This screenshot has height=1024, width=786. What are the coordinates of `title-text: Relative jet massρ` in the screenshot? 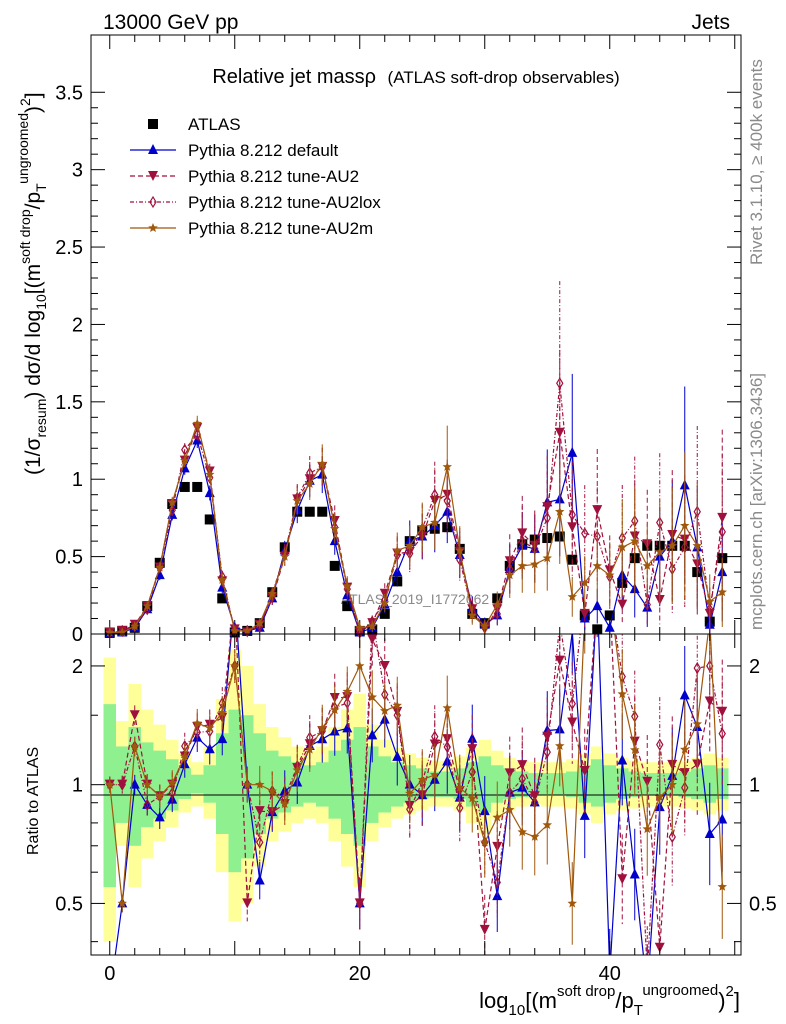 It's located at (294, 77).